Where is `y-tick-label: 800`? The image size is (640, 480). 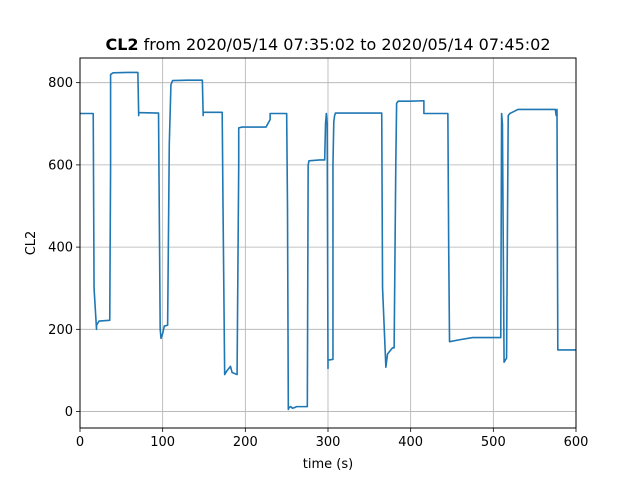
y-tick-label: 800 is located at coordinates (60, 83).